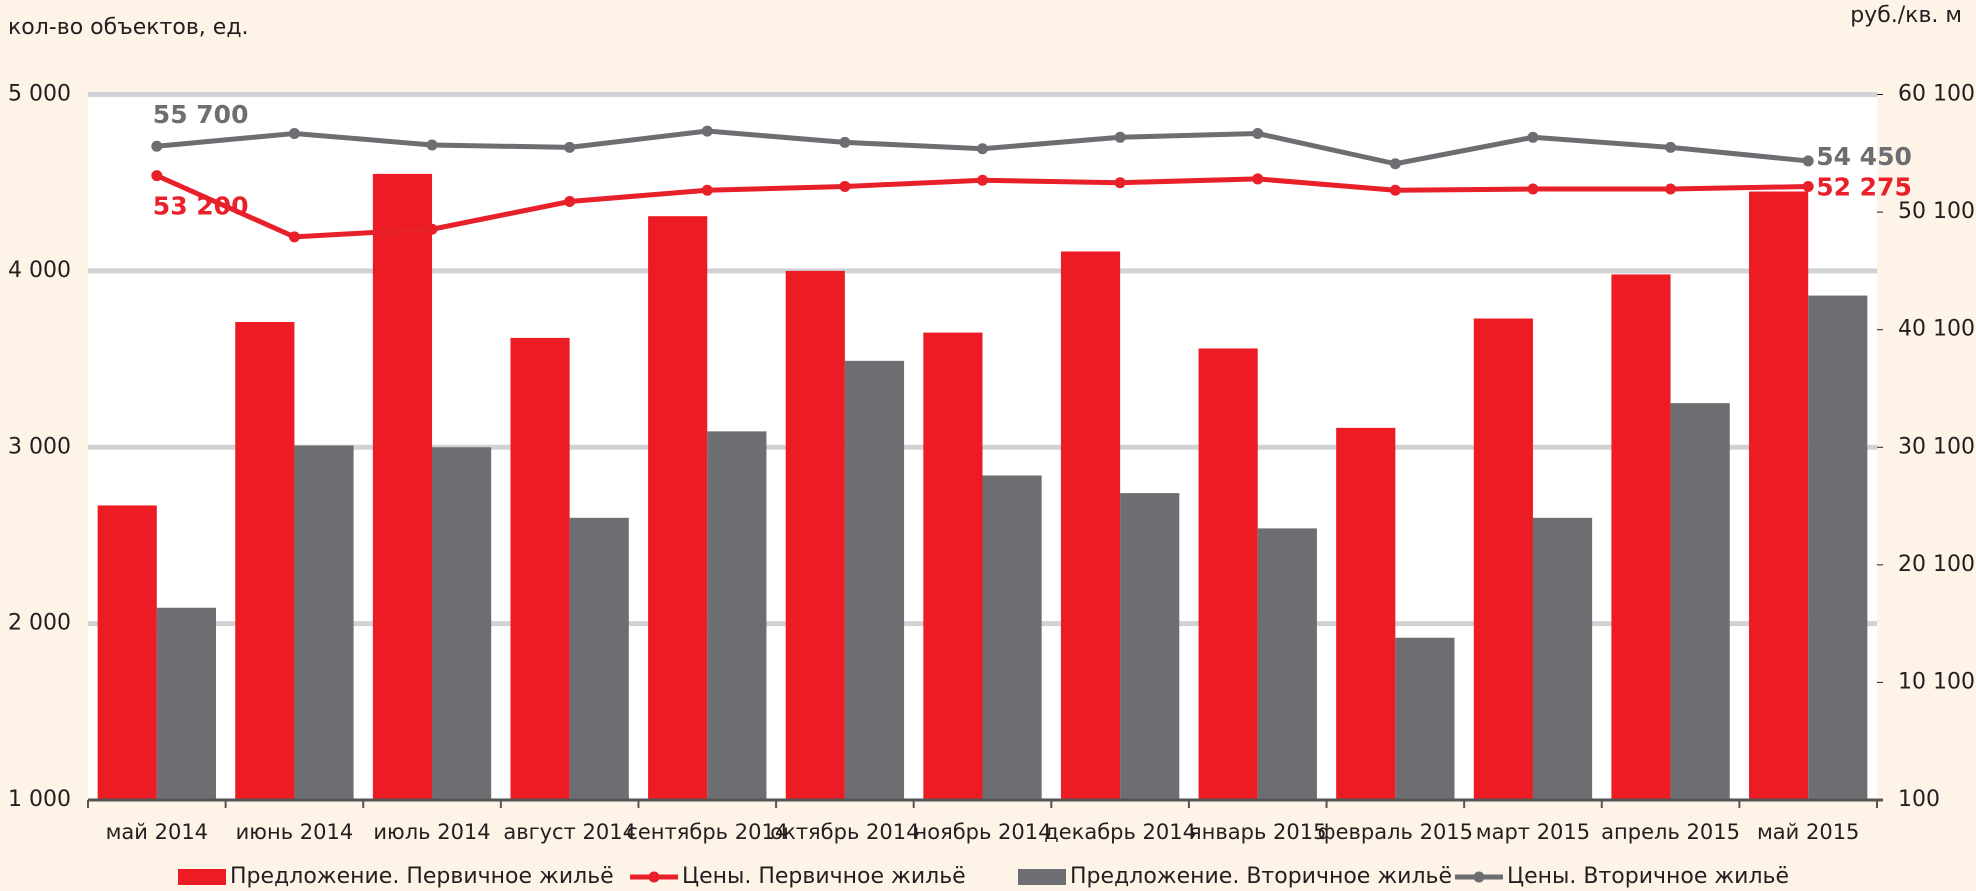 The image size is (1976, 891). I want to click on y-axis-title: кол-во объектов, ед., so click(128, 27).